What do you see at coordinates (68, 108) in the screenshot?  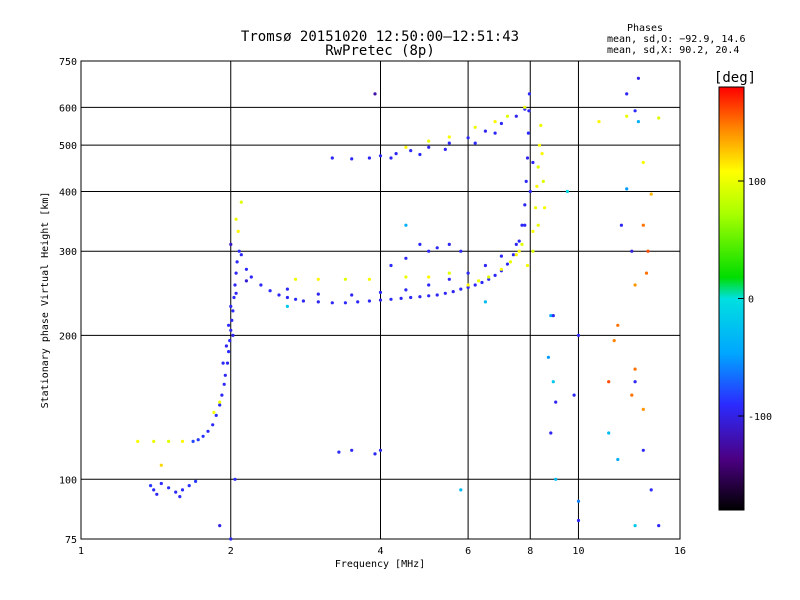 I see `y-tick-label: 600` at bounding box center [68, 108].